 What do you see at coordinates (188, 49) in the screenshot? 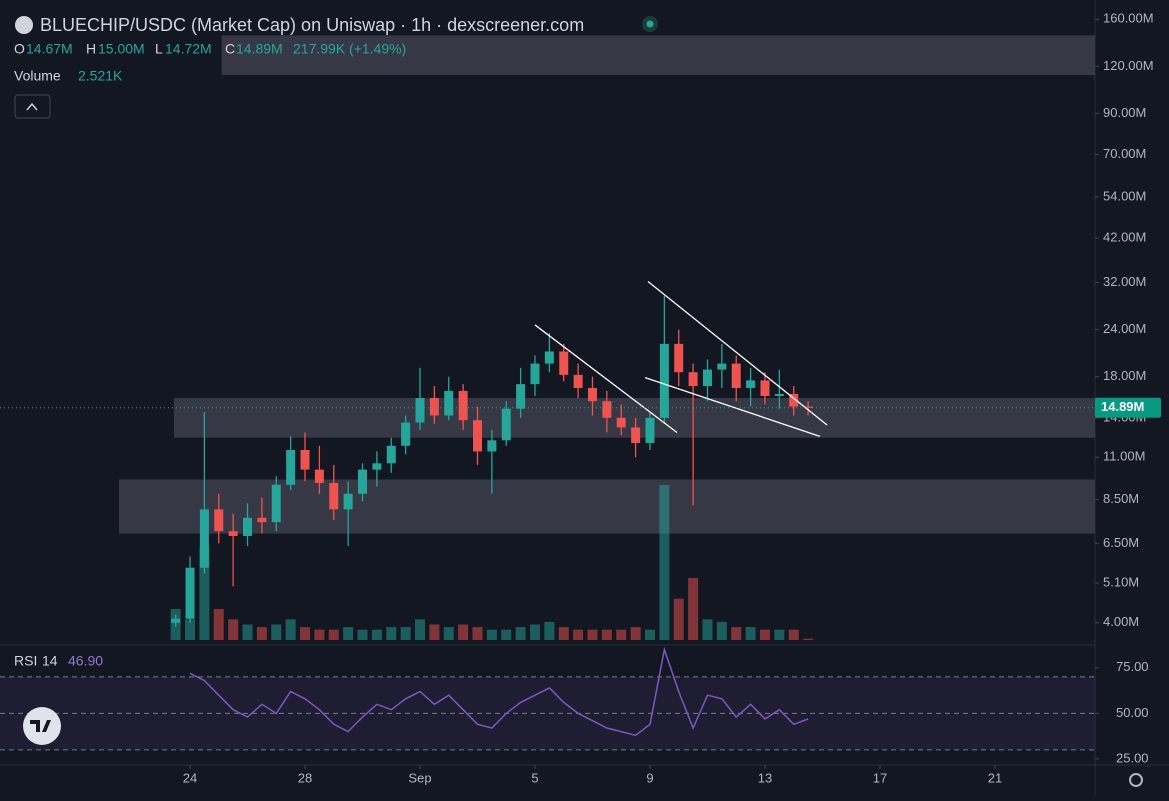
I see `low-value: 14.72M` at bounding box center [188, 49].